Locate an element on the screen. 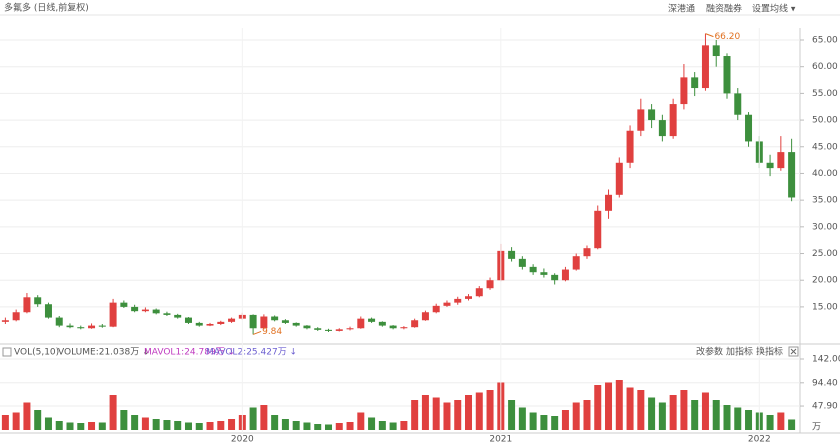 This screenshot has height=447, width=840. toolbar-button: 融资融券 is located at coordinates (724, 9).